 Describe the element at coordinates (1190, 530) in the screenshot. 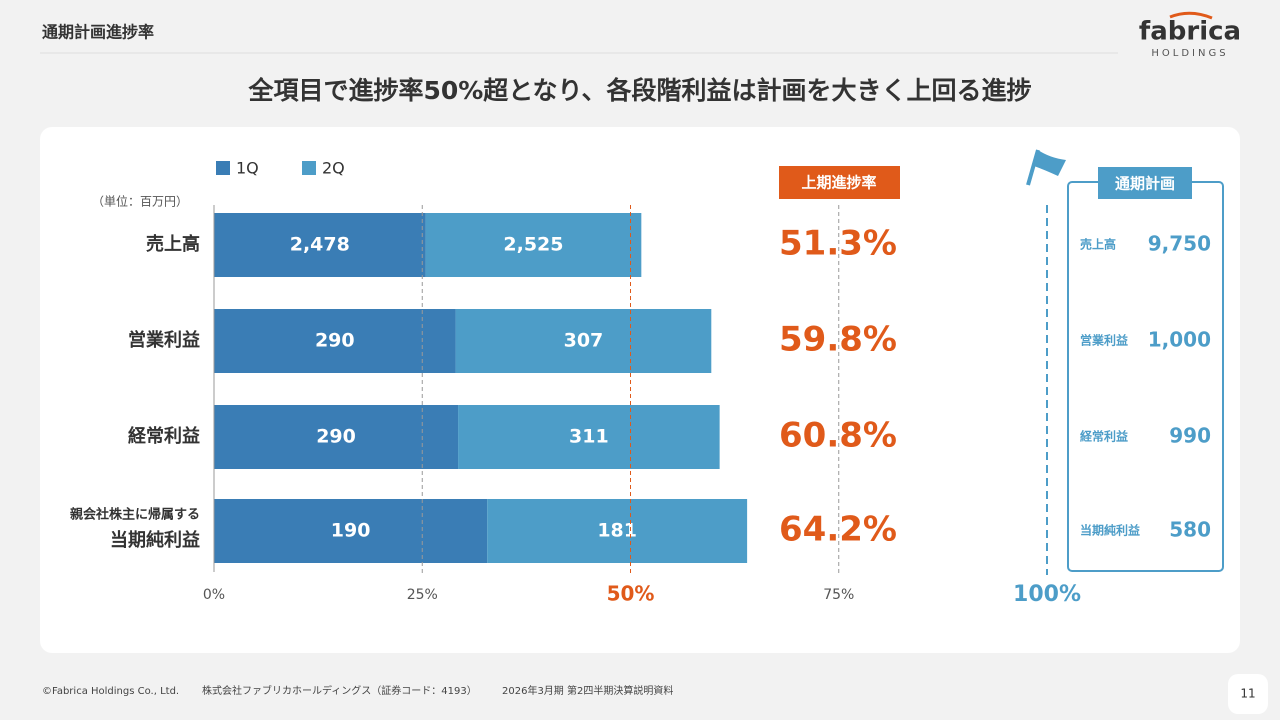

I see `plan-value: 580` at that location.